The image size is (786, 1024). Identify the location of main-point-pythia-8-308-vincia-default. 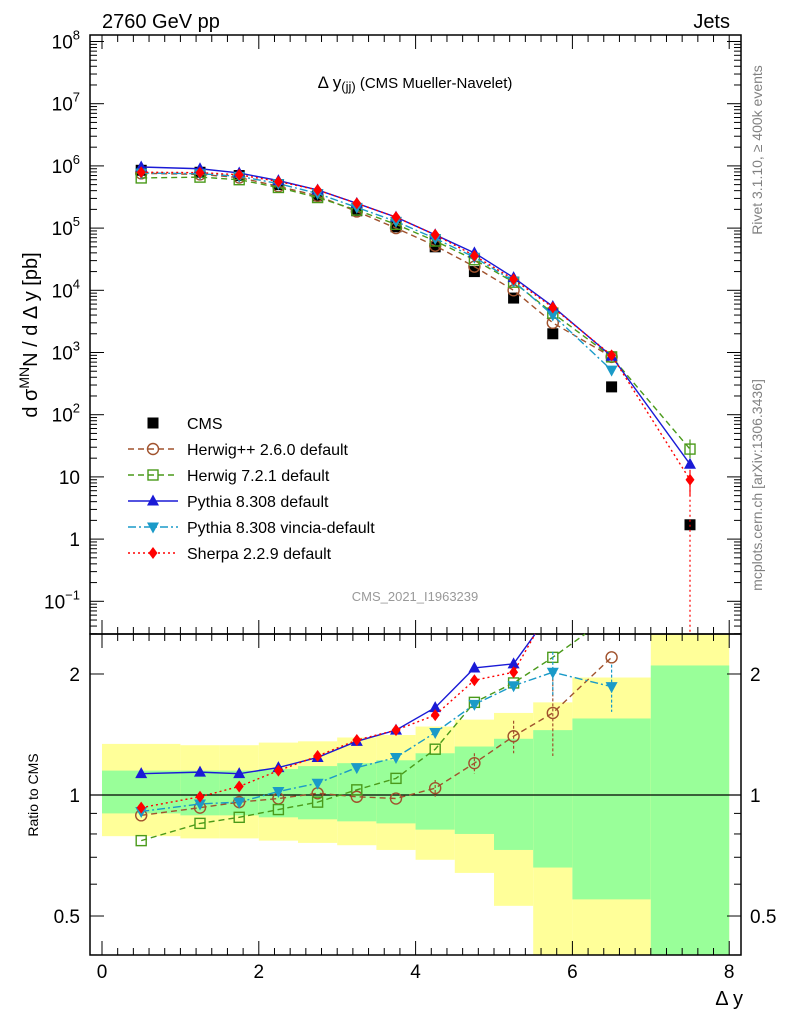
(611, 371).